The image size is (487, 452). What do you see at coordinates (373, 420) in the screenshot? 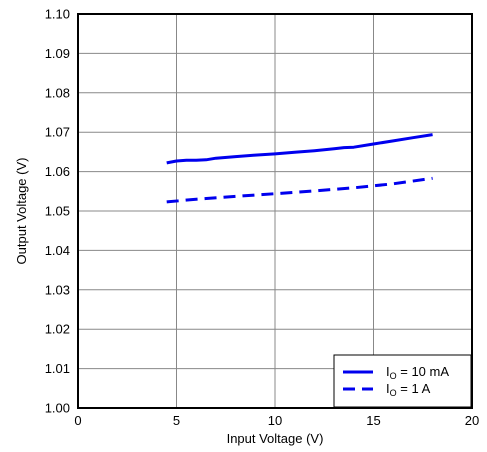
I see `x-tick-label: 15` at bounding box center [373, 420].